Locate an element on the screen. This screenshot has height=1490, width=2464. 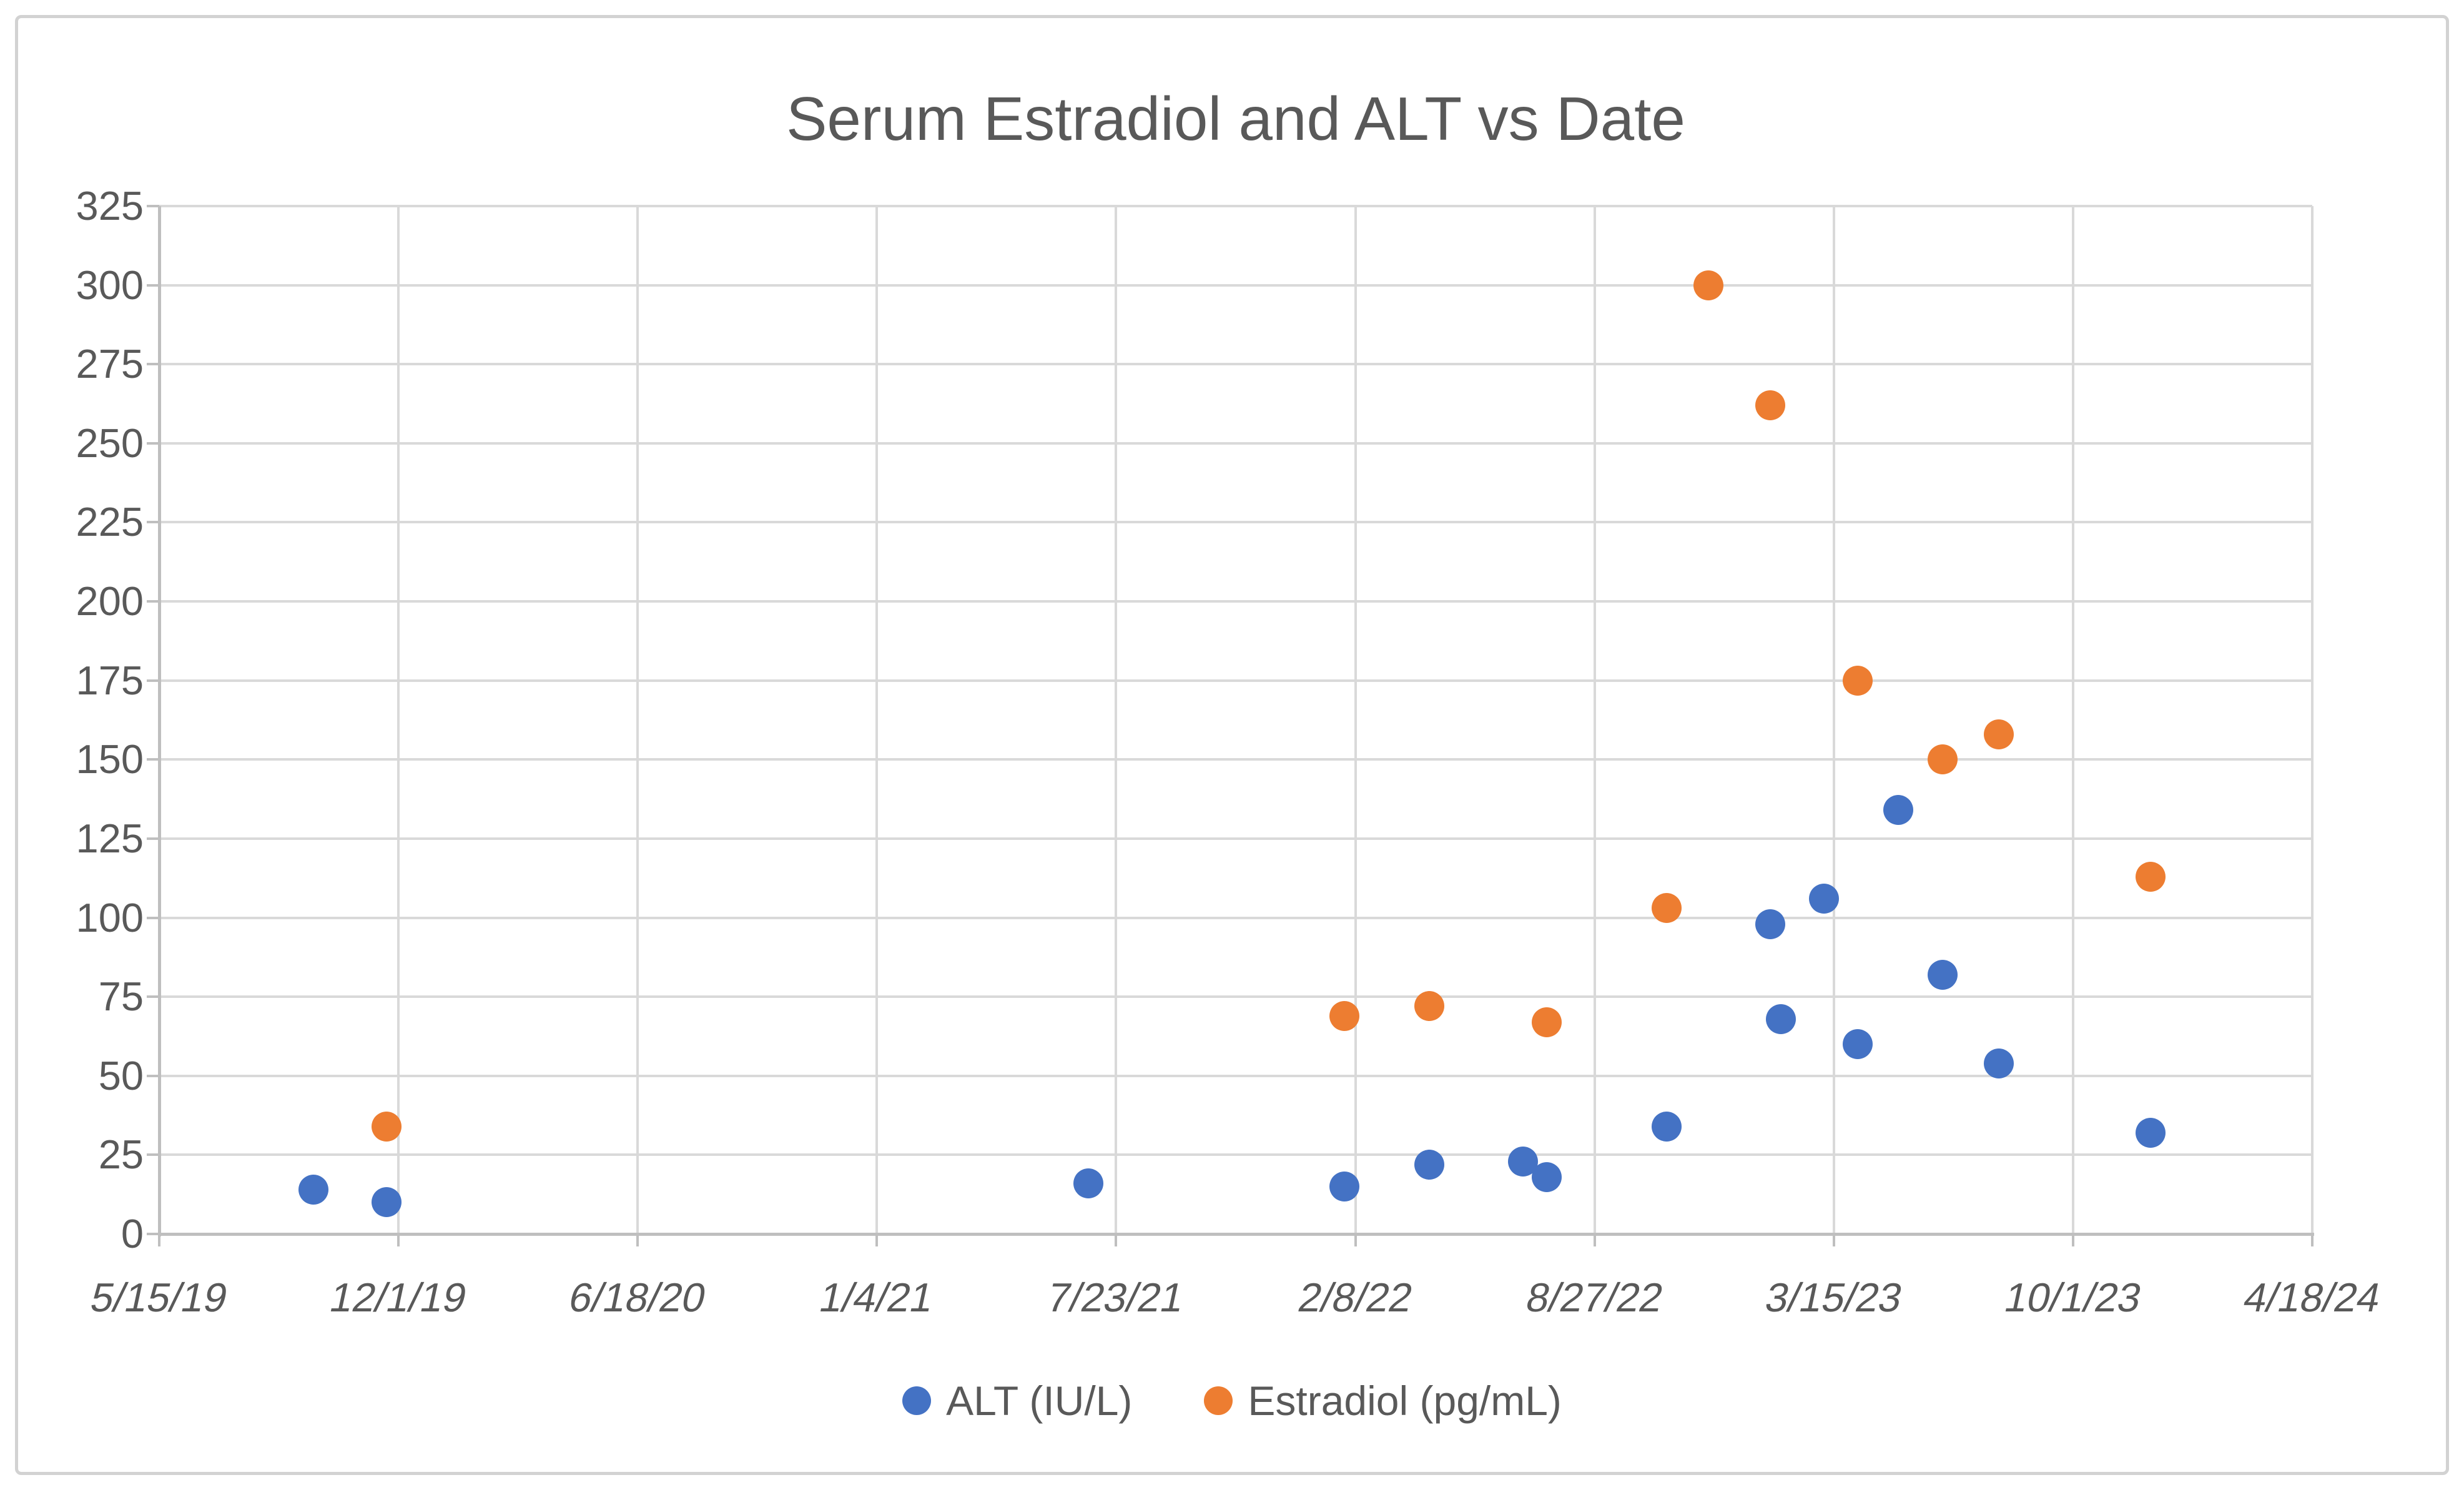
y-tick-label: 200 is located at coordinates (110, 601).